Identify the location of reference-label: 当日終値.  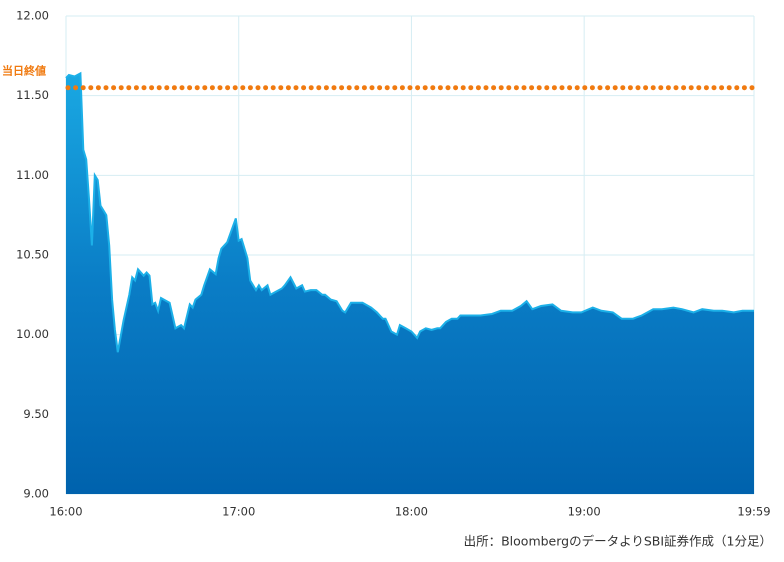
(24, 71).